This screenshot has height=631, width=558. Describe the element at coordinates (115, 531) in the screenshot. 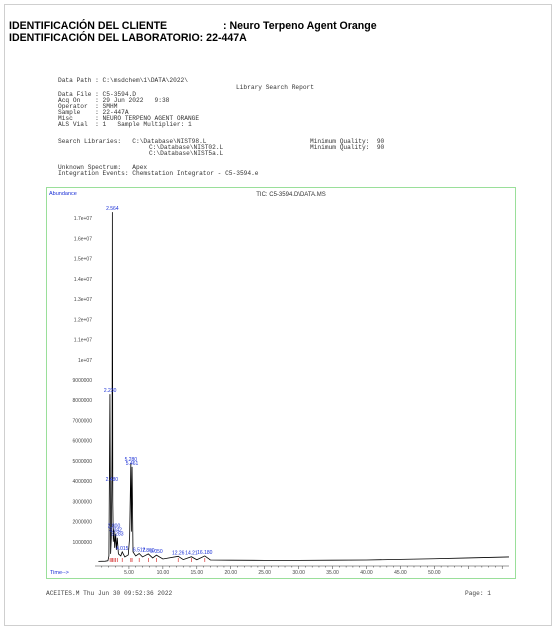

I see `peak-label: 3.042` at that location.